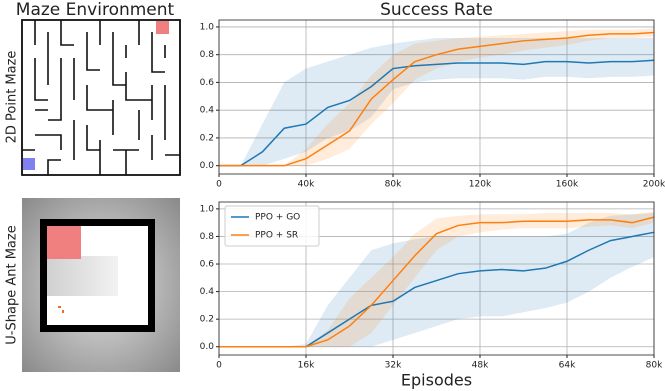 The image size is (665, 391). What do you see at coordinates (436, 380) in the screenshot?
I see `x-axis-label: Episodes` at bounding box center [436, 380].